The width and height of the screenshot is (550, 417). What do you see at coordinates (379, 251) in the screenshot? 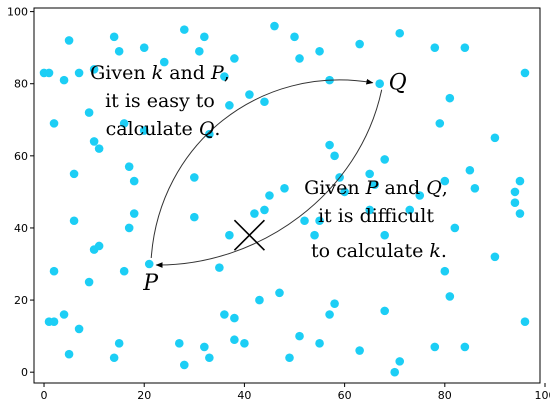
I see `ann-br-line3: to calculate k.` at bounding box center [379, 251].